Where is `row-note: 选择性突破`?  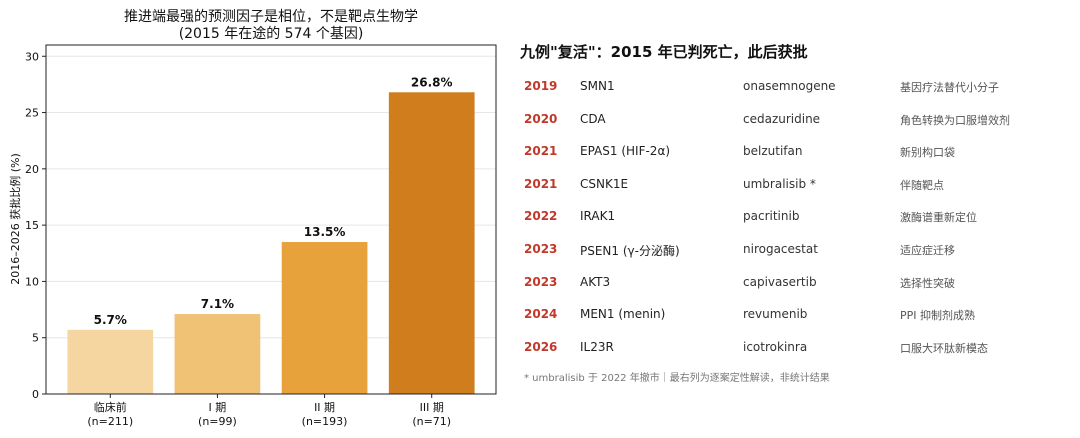 row-note: 选择性突破 is located at coordinates (927, 283).